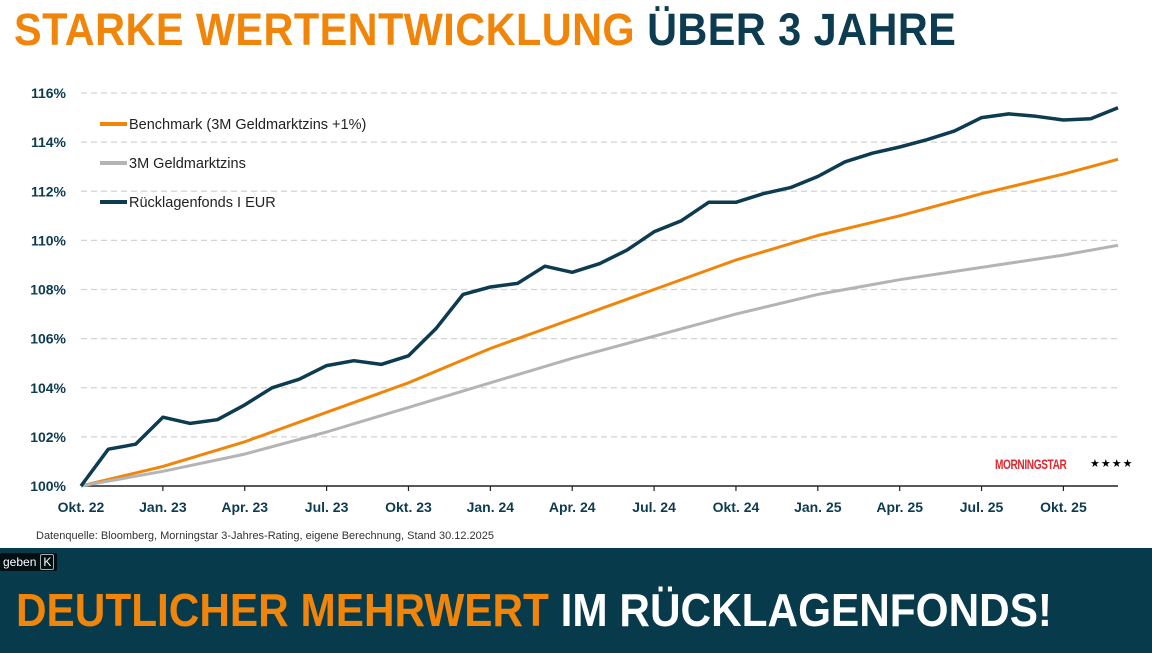 The image size is (1152, 653). I want to click on y-tick-label: 106%, so click(48, 339).